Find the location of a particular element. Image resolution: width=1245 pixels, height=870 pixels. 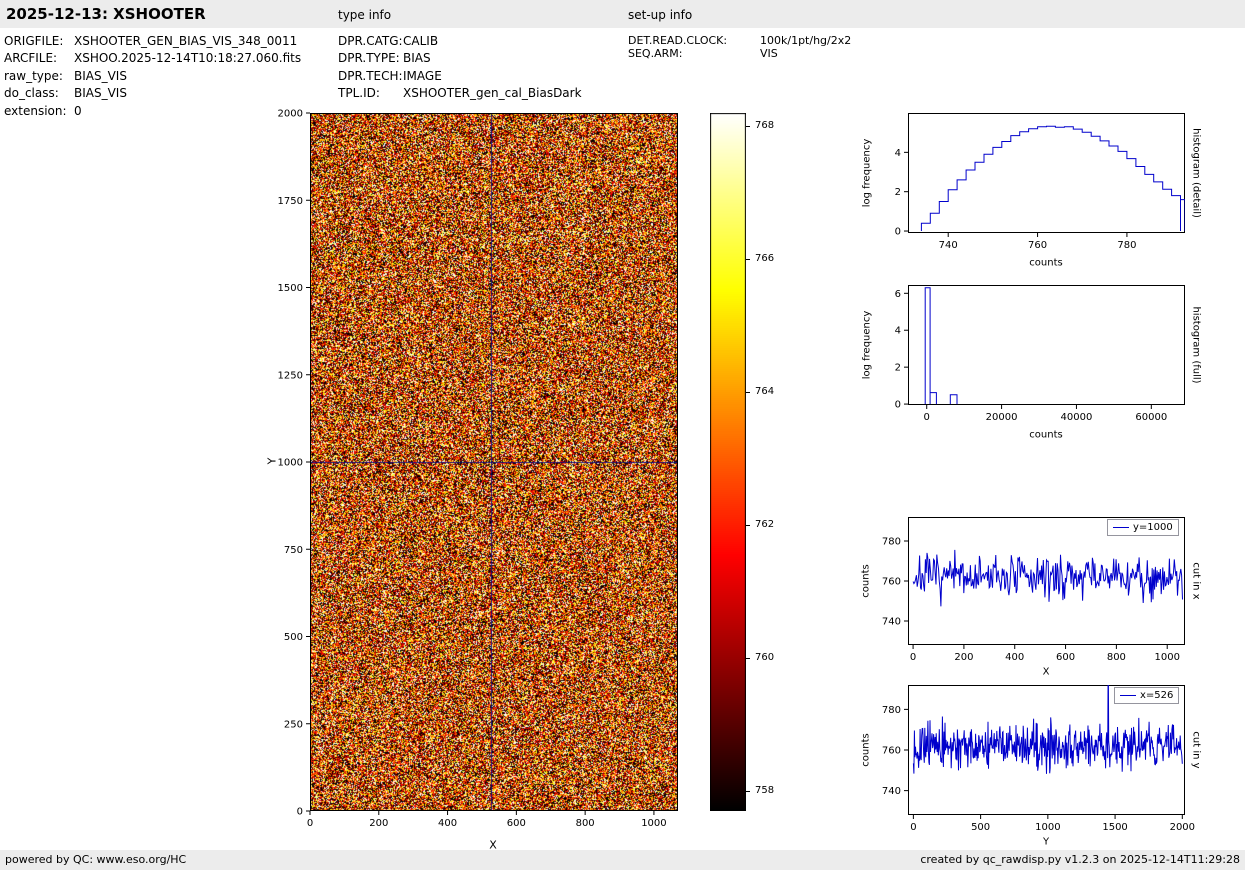

hist-full-xlabel: counts is located at coordinates (1046, 435).